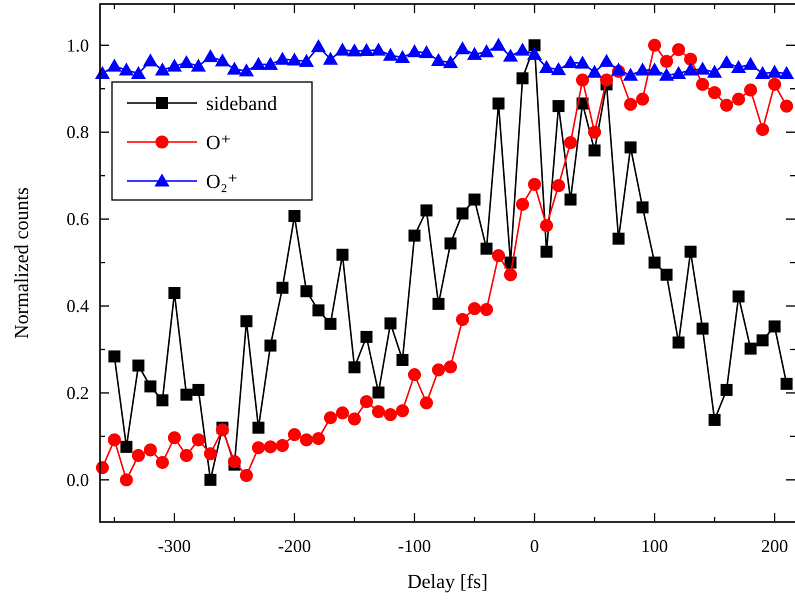 The height and width of the screenshot is (608, 795). I want to click on y-tick-label: 0.2, so click(77, 392).